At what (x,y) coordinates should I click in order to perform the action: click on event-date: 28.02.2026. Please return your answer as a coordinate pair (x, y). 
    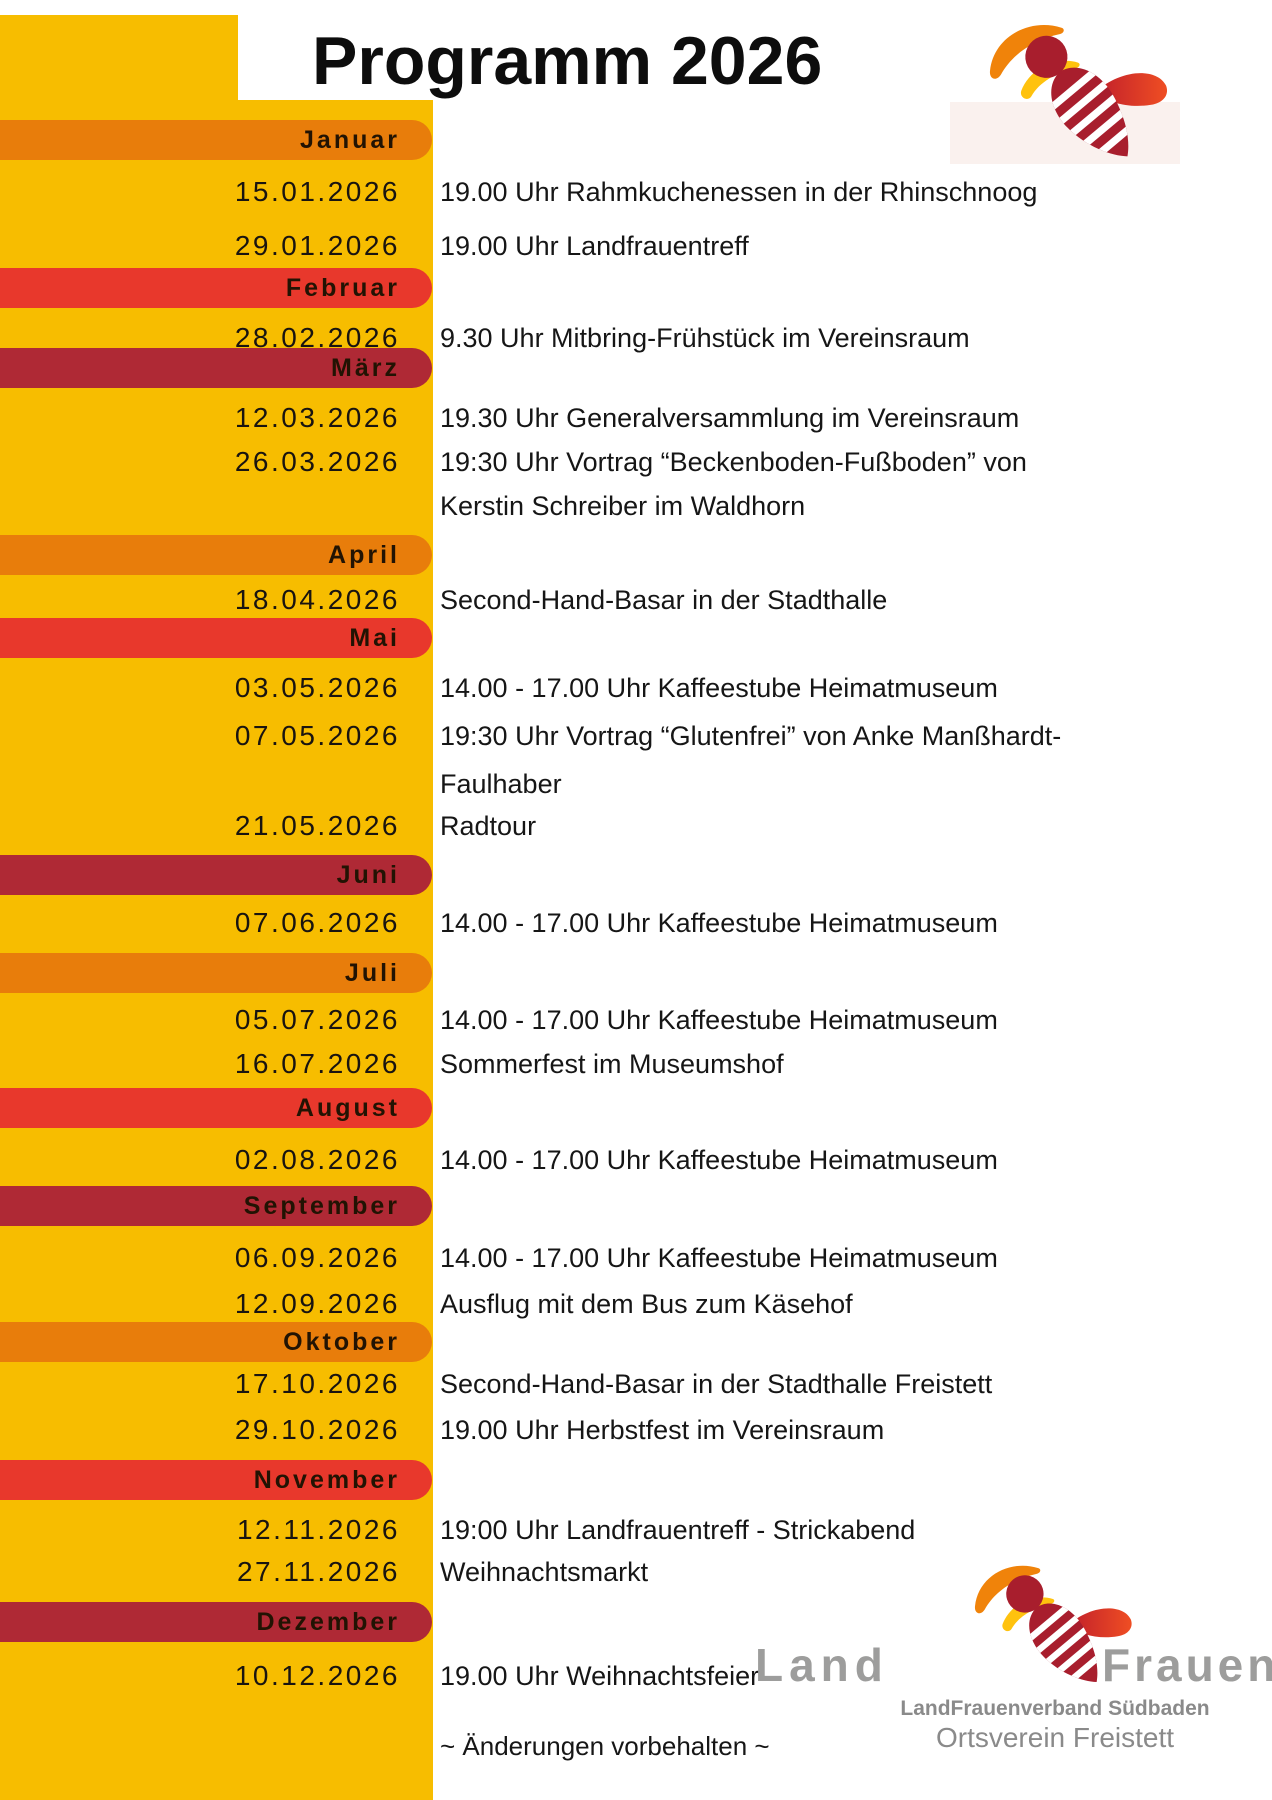
    Looking at the image, I should click on (317, 337).